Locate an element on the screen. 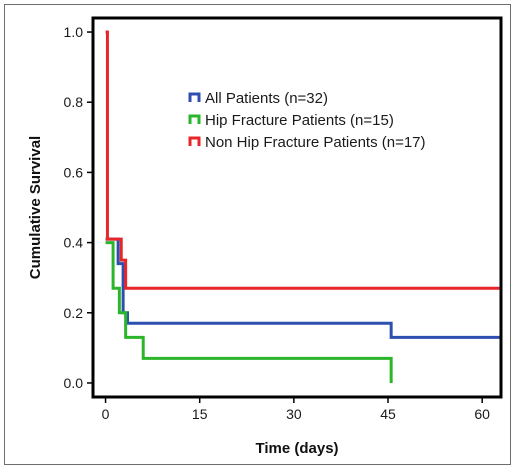 This screenshot has height=471, width=517. legend-label-2: Non Hip Fracture Patients (n=17) is located at coordinates (315, 142).